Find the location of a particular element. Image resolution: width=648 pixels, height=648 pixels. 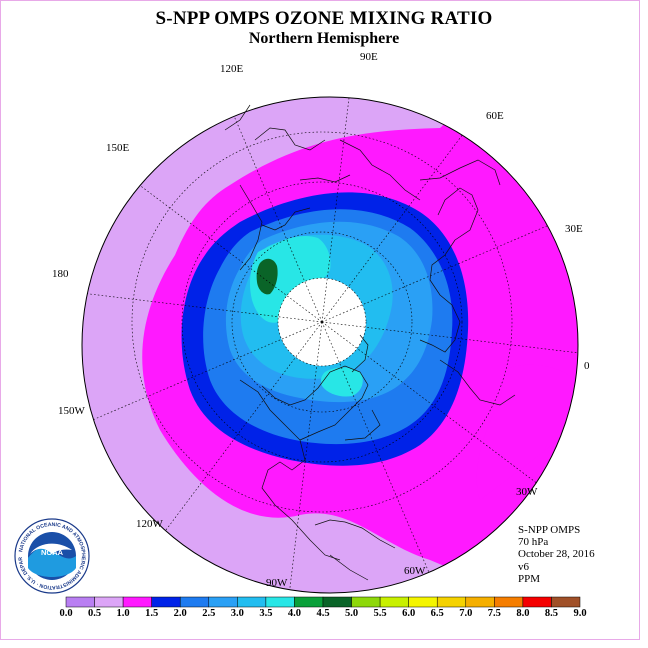

lon-label-120e: 120E is located at coordinates (232, 69).